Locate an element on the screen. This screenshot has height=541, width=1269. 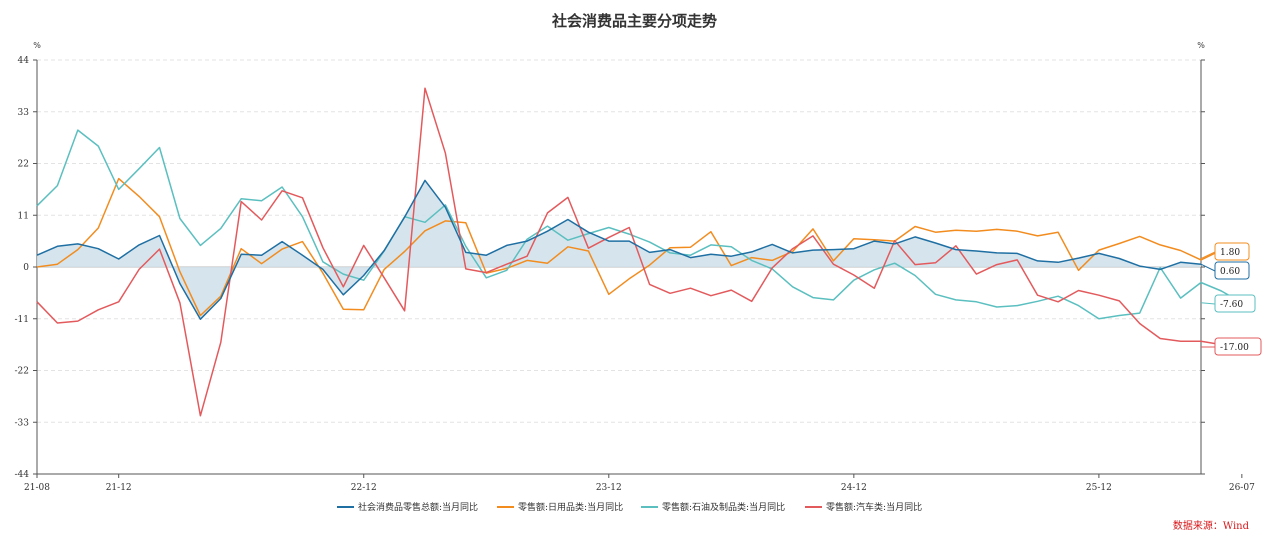
chart-title: 社会消费品主要分项走势 is located at coordinates (634, 21).